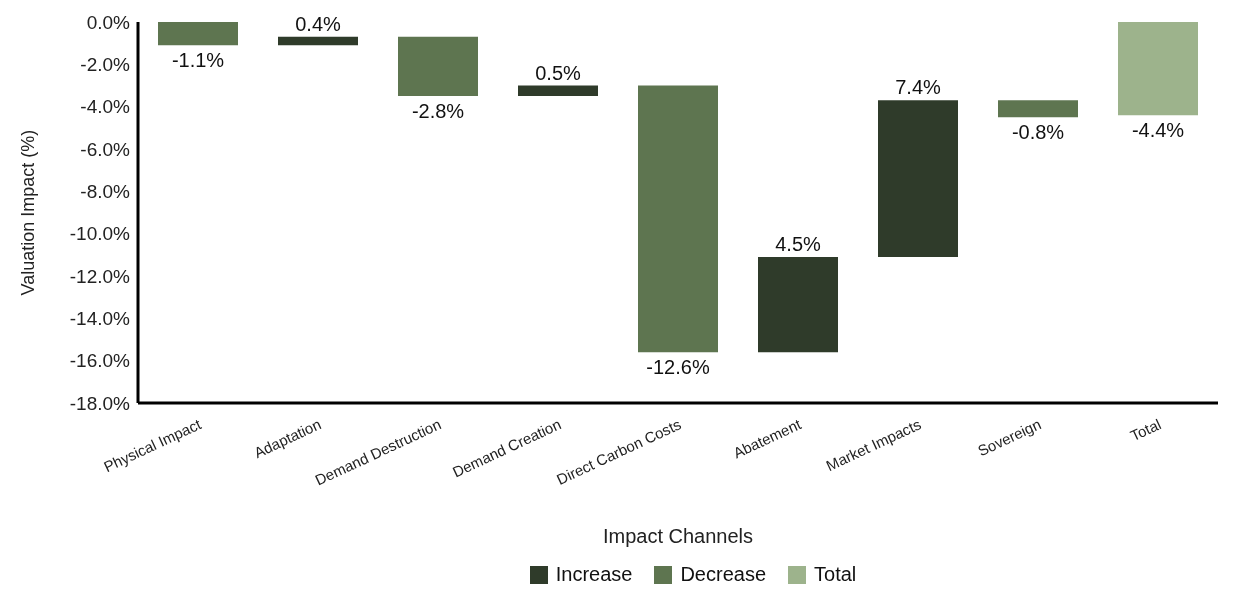 This screenshot has width=1236, height=608. What do you see at coordinates (198, 60) in the screenshot?
I see `data-label: -1.1%` at bounding box center [198, 60].